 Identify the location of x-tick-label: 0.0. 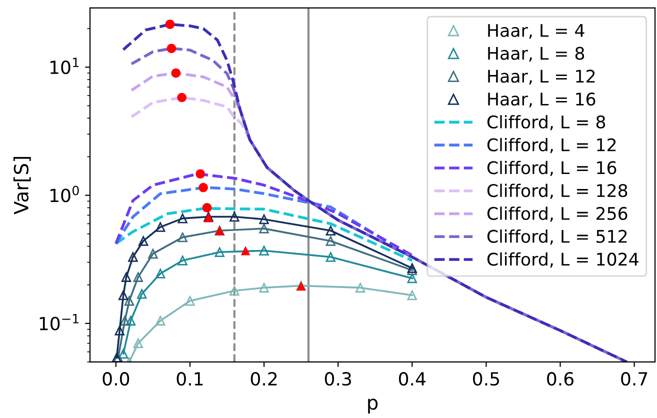
(116, 379).